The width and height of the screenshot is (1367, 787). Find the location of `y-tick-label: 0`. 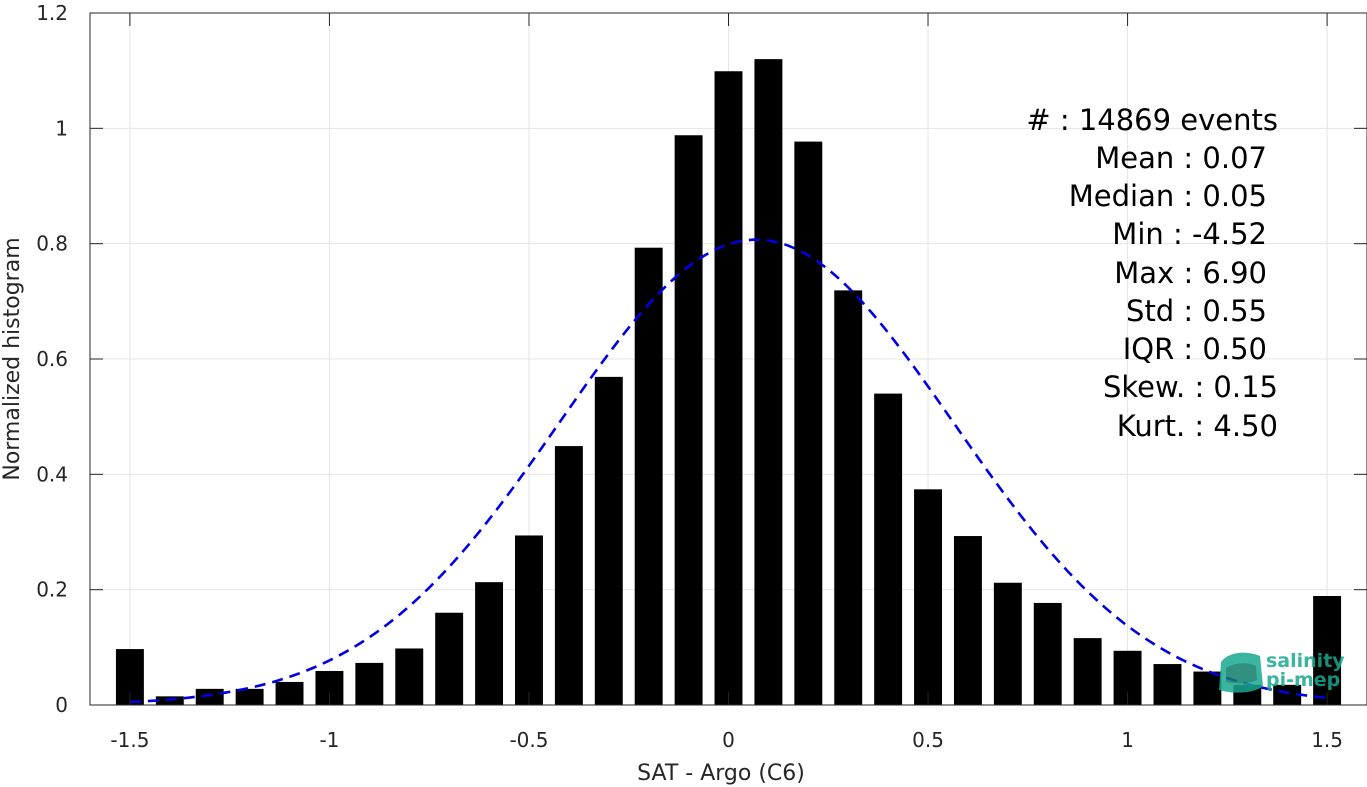

y-tick-label: 0 is located at coordinates (61, 705).